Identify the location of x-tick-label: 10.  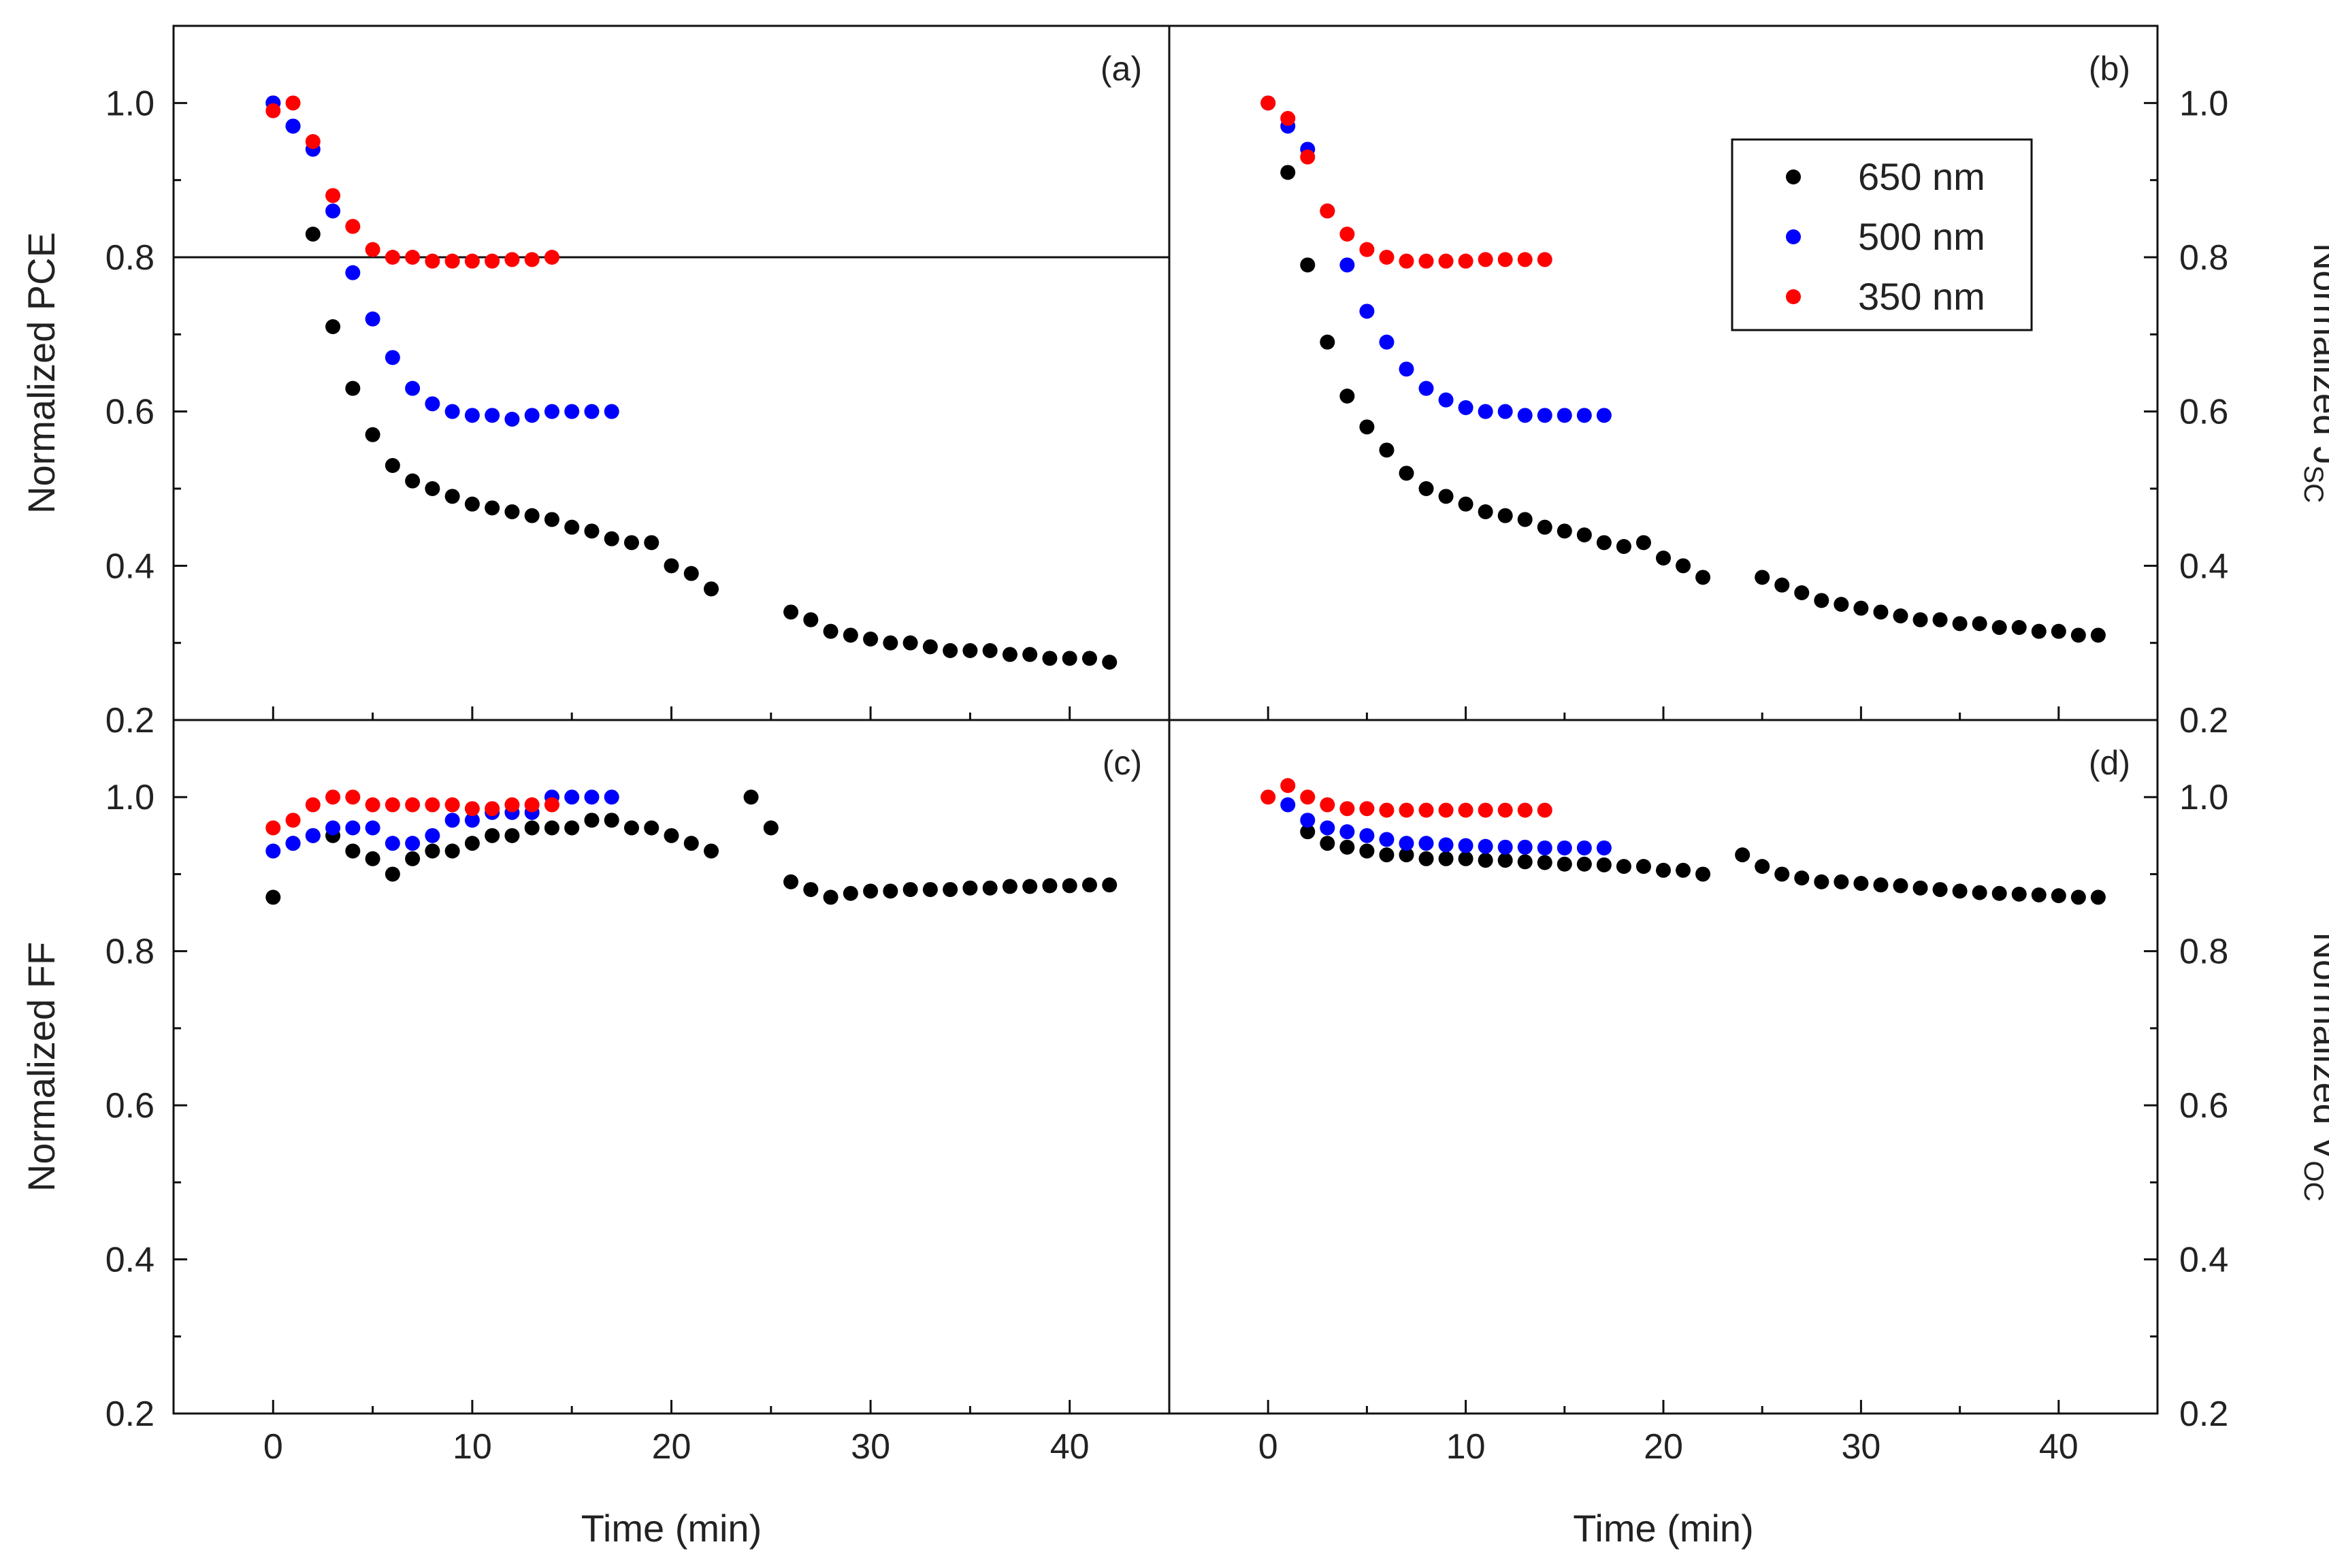
(473, 1447).